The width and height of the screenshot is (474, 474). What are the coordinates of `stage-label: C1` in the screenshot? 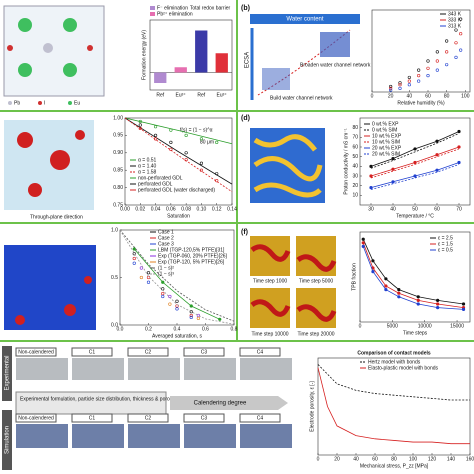 It's located at (92, 418).